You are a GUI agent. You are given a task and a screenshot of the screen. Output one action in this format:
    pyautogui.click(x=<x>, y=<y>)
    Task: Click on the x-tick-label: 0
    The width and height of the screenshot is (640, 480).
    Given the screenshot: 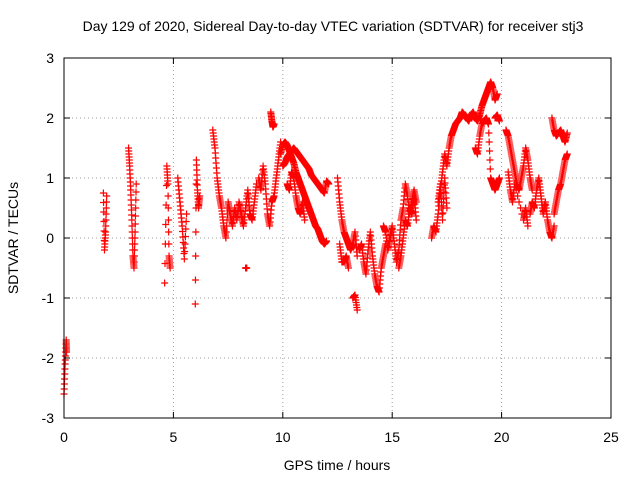 What is the action you would take?
    pyautogui.click(x=64, y=437)
    